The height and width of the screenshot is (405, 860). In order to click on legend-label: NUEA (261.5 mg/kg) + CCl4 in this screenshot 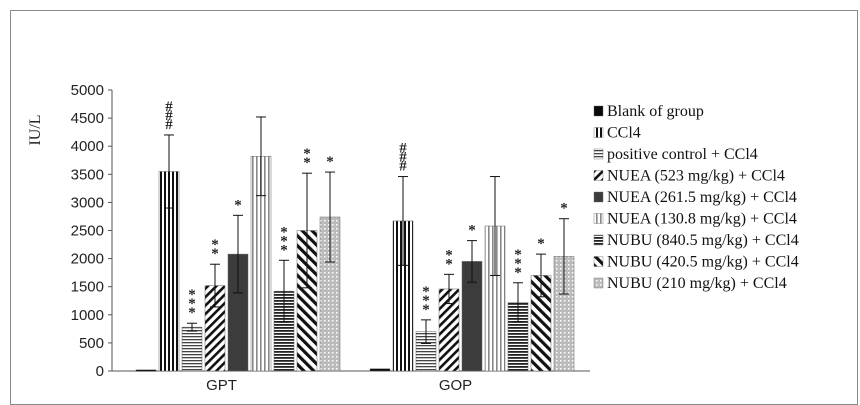, I will do `click(702, 197)`.